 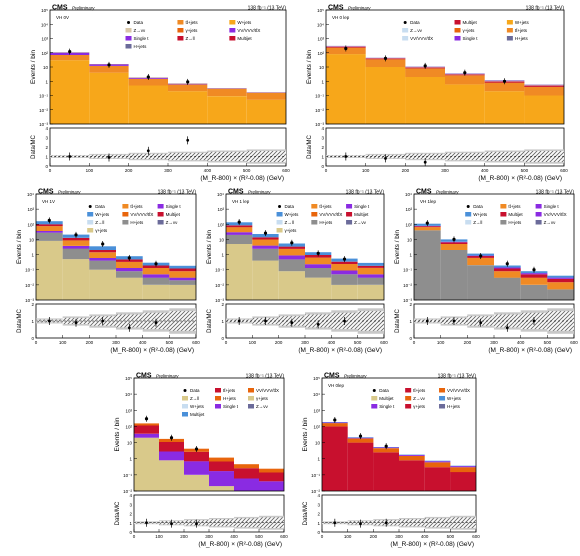 I want to click on legend-label: H+jets, so click(x=141, y=46).